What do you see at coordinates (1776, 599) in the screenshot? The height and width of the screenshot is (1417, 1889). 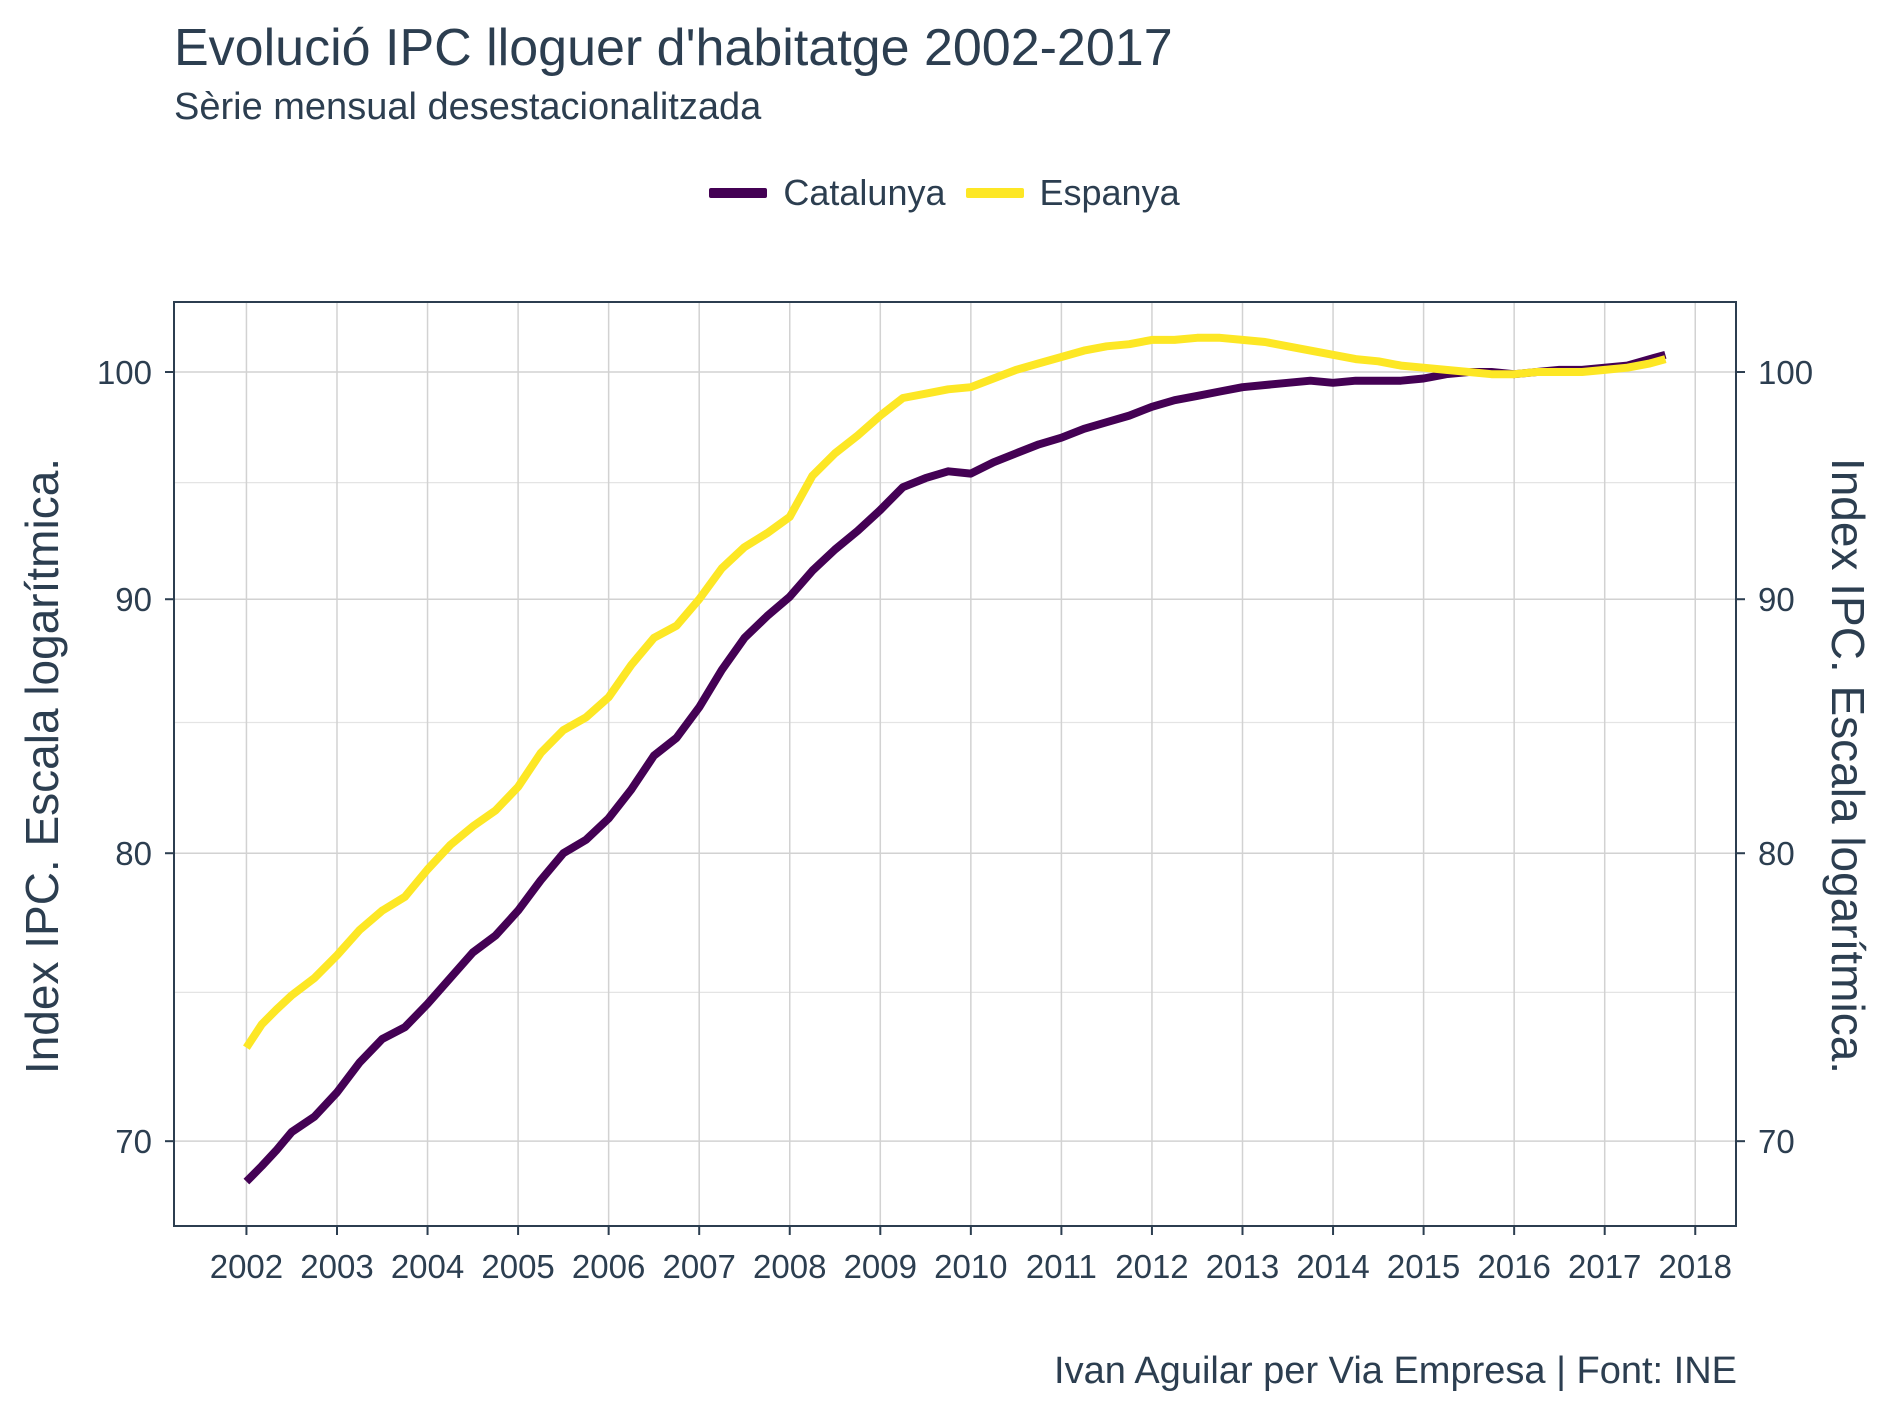 I see `y-tick-label-right-90: 90` at bounding box center [1776, 599].